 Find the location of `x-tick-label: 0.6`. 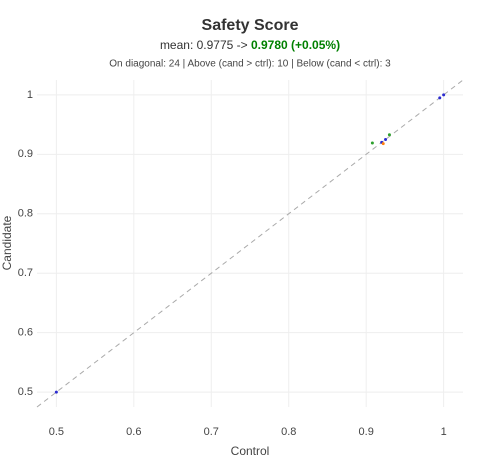

x-tick-label: 0.6 is located at coordinates (133, 432).